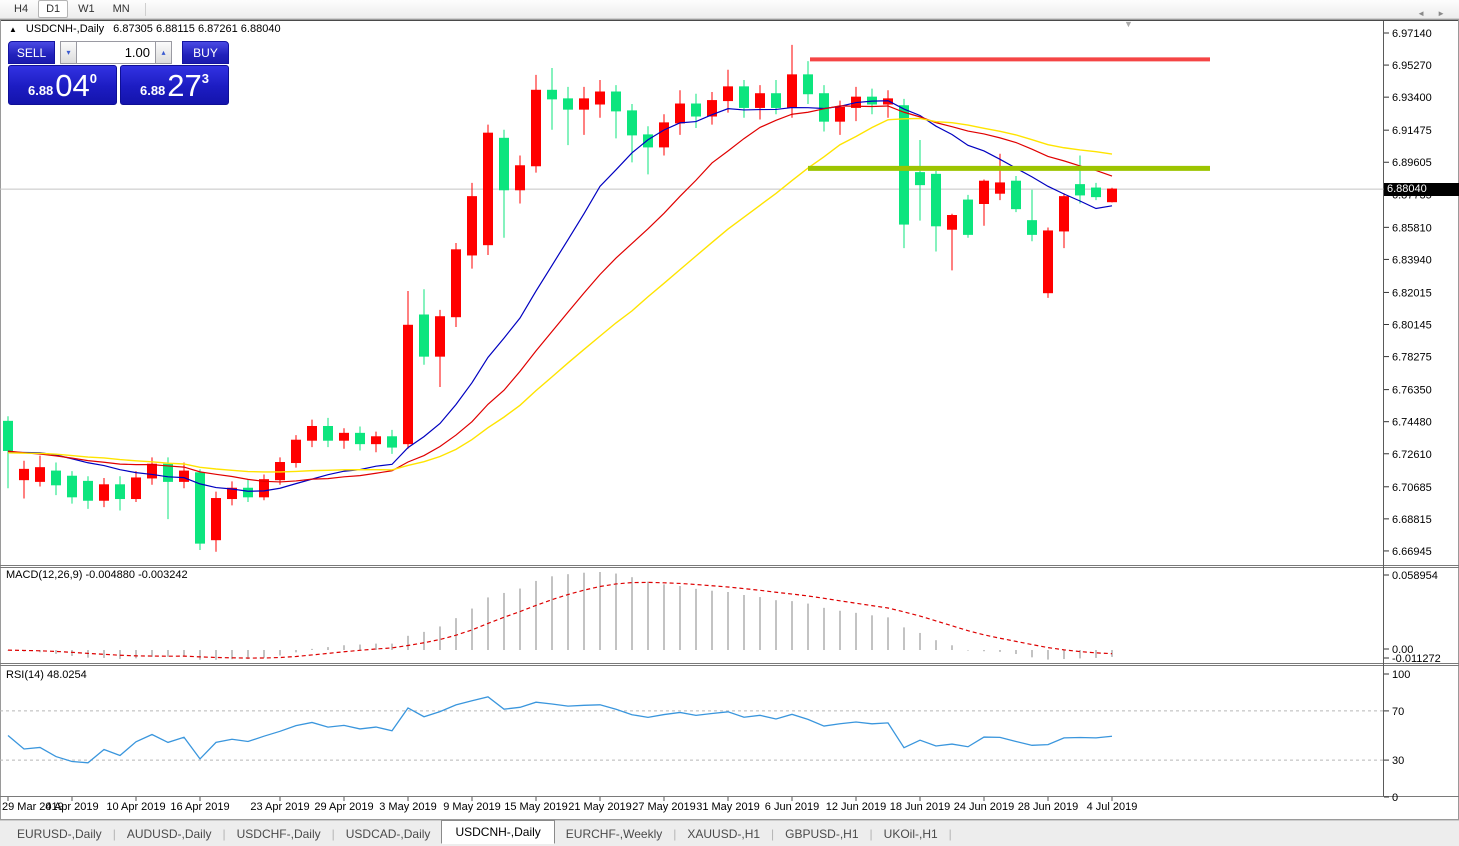  I want to click on timeframe-button-d1: D1, so click(53, 9).